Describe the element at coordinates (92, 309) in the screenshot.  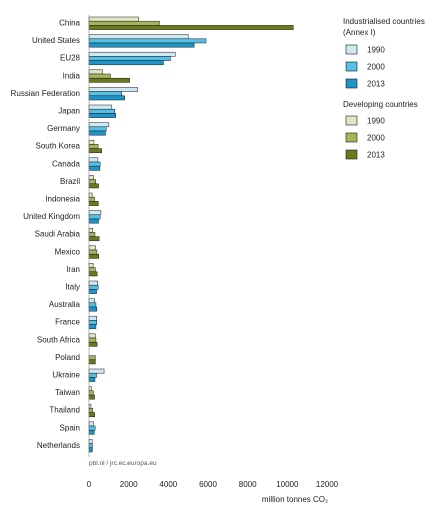
I see `bar-australia-industrialised-2013` at that location.